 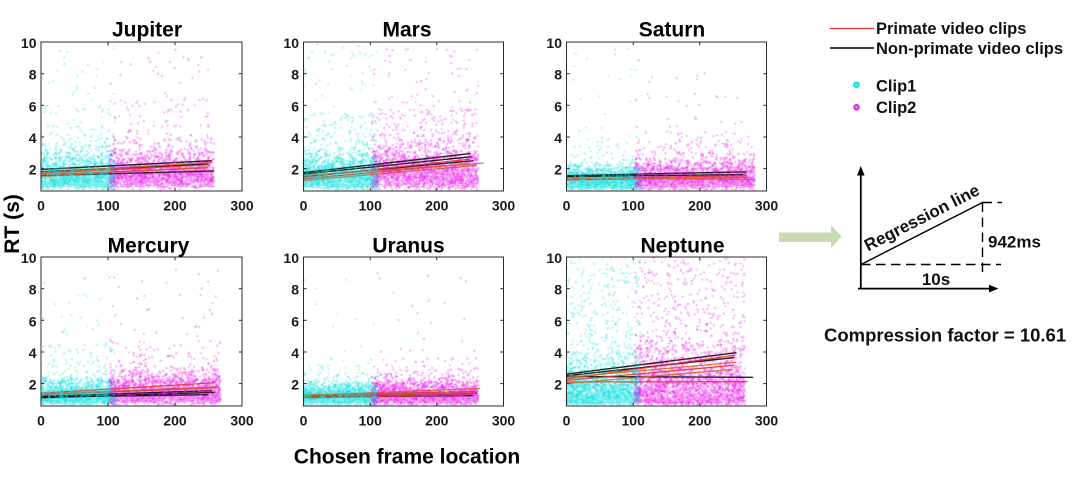 I want to click on svg-text: Neptune, so click(x=683, y=245).